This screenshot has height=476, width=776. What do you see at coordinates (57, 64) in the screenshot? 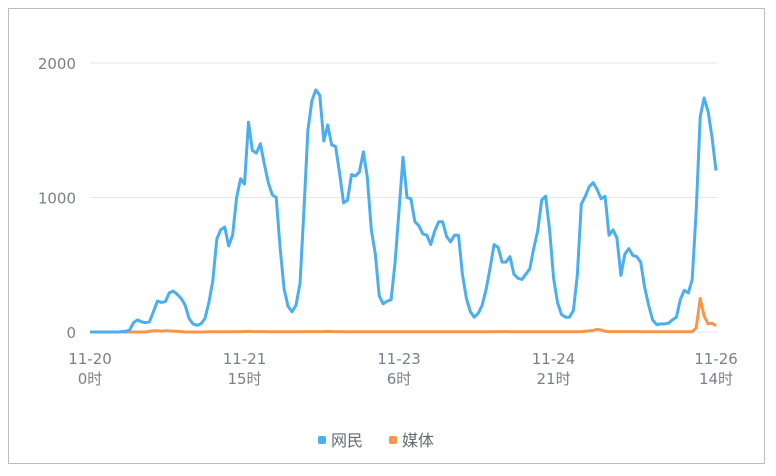
I see `y-tick-label: 2000` at bounding box center [57, 64].